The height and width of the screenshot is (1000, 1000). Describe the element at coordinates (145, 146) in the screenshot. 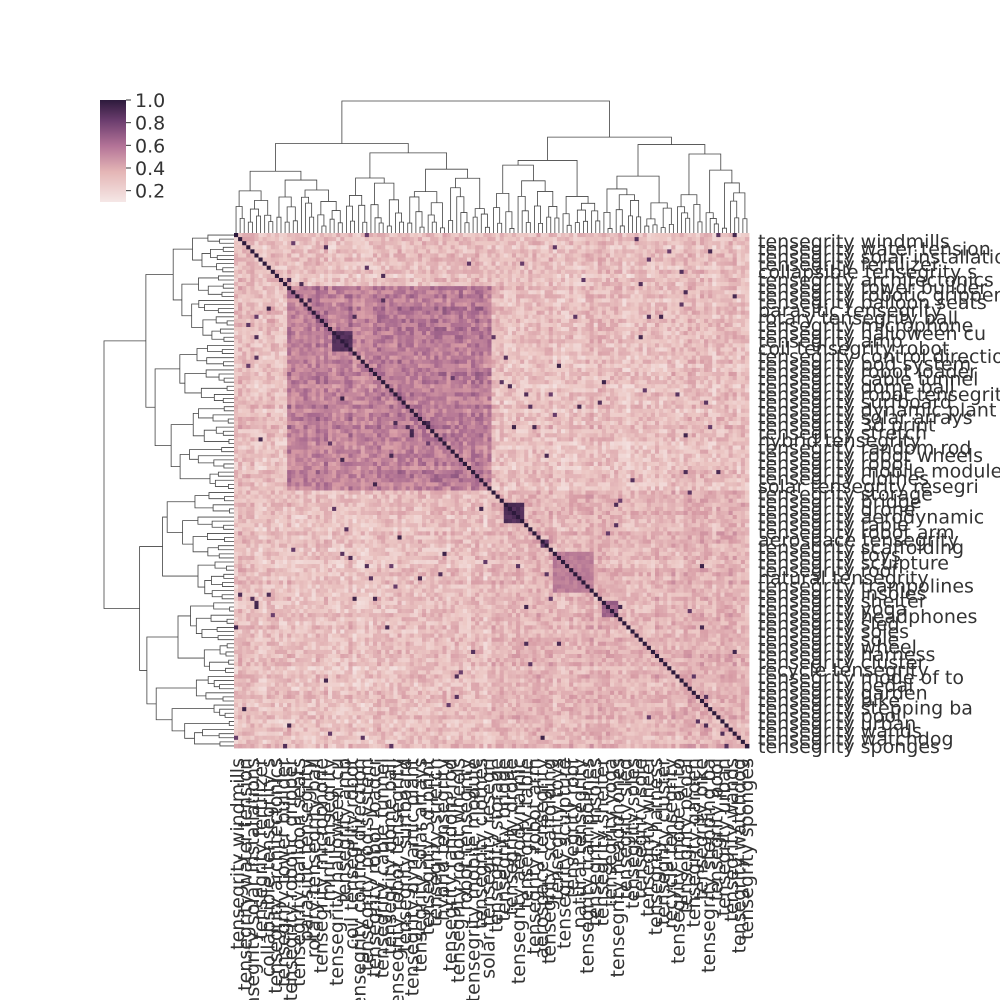

I see `colorbar-ticks: 1.00.80.60.40.2` at that location.